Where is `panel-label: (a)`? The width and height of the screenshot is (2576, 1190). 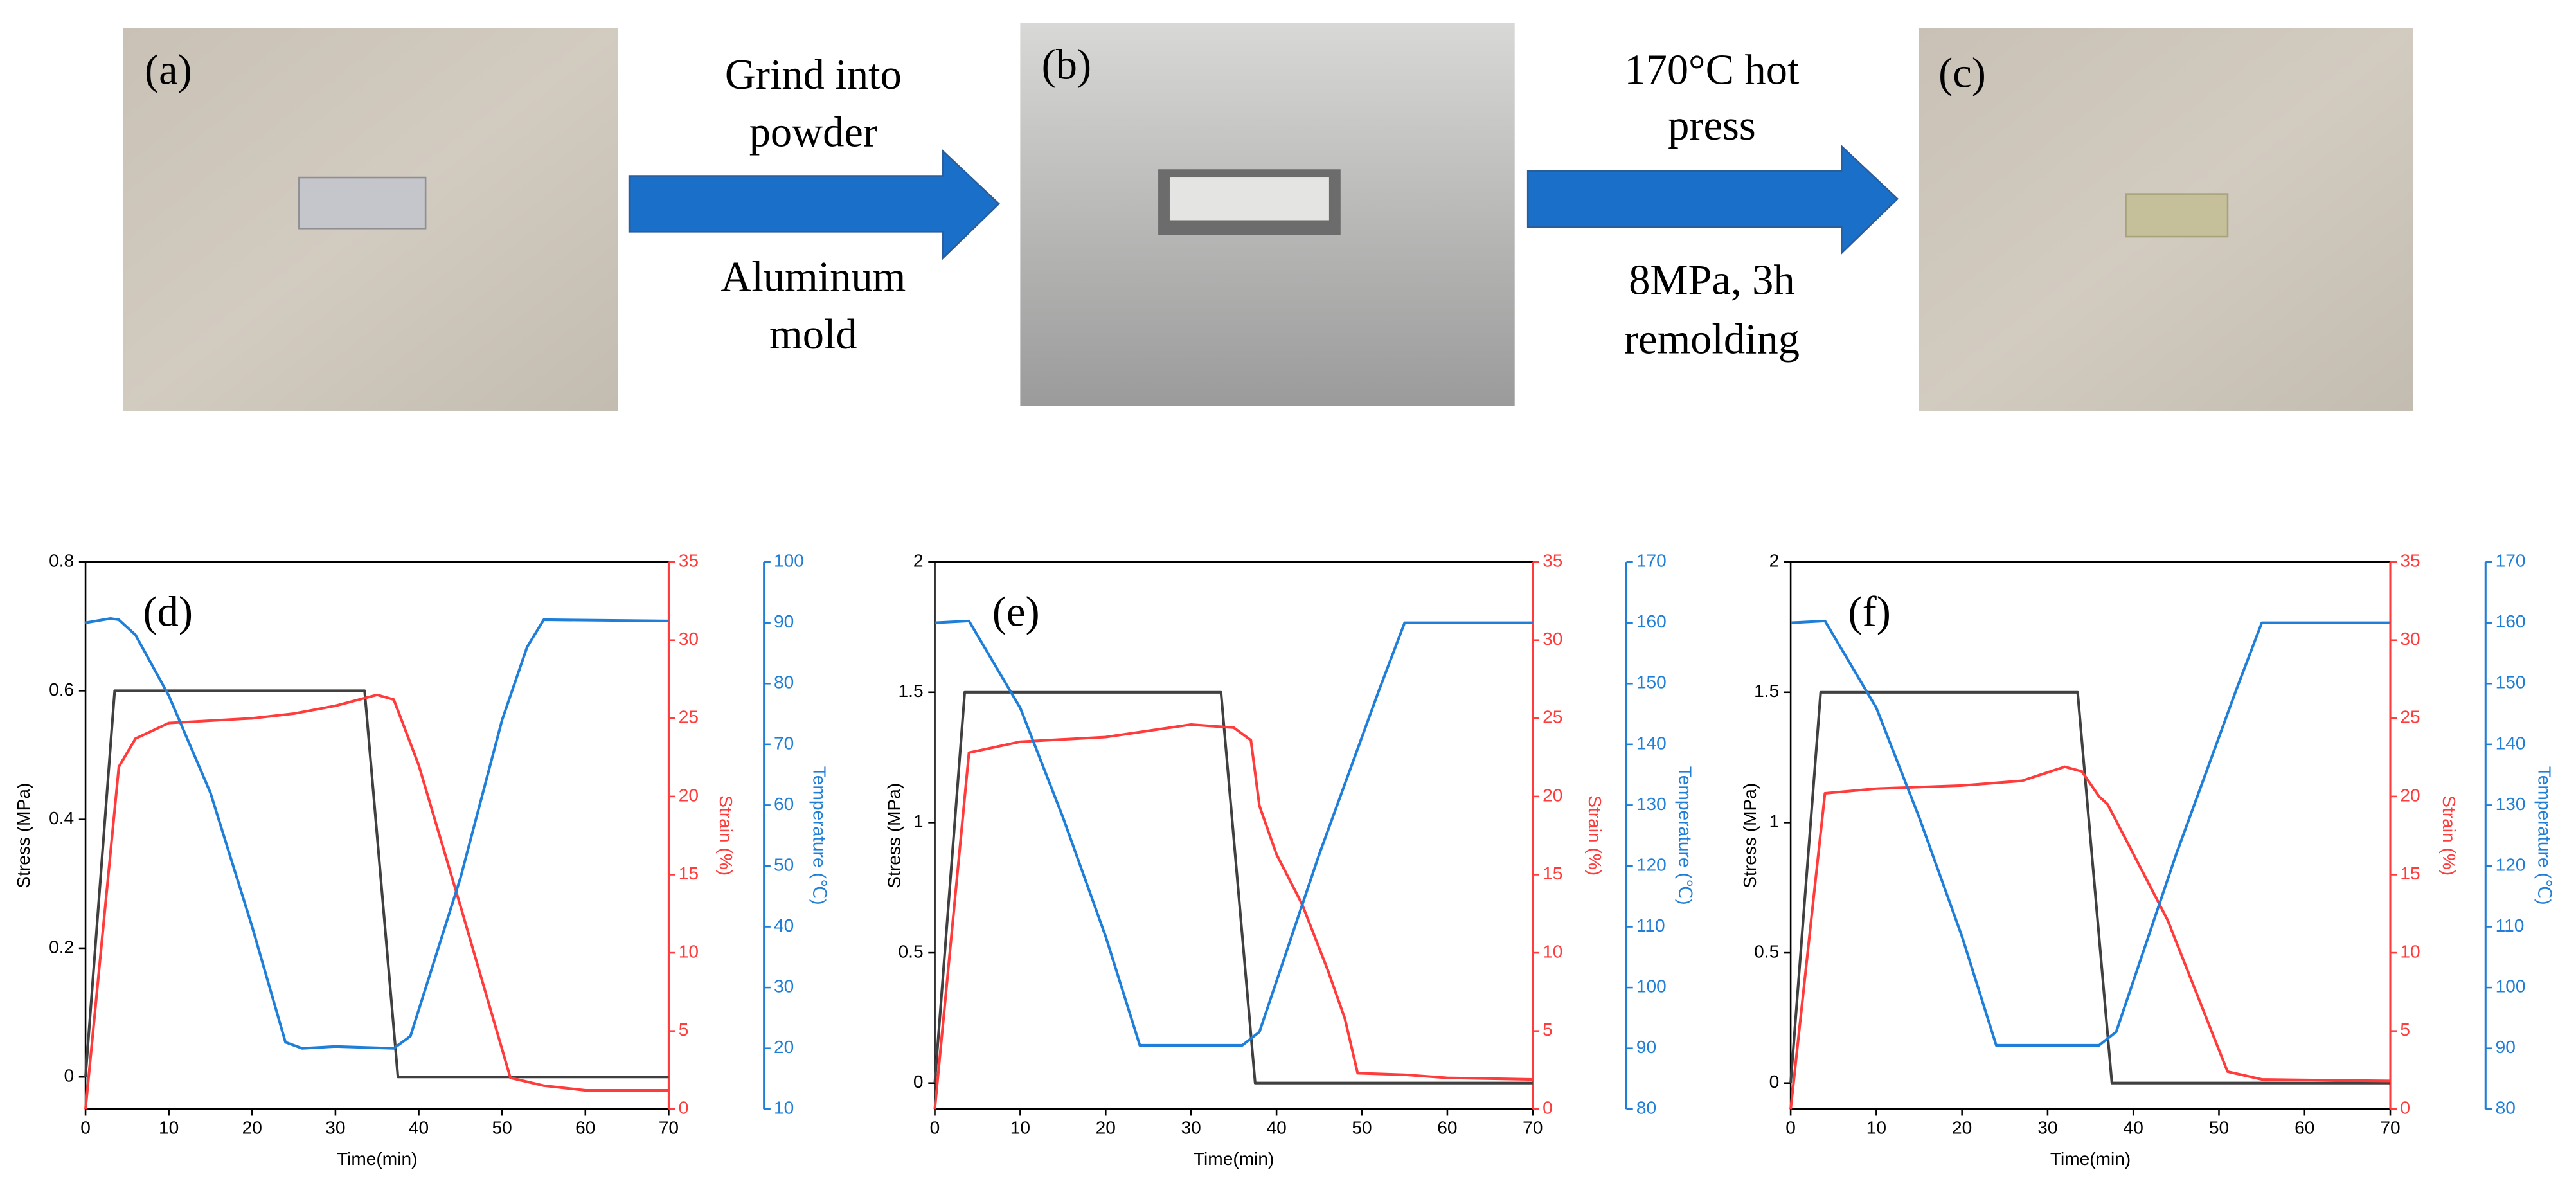
panel-label: (a) is located at coordinates (168, 69).